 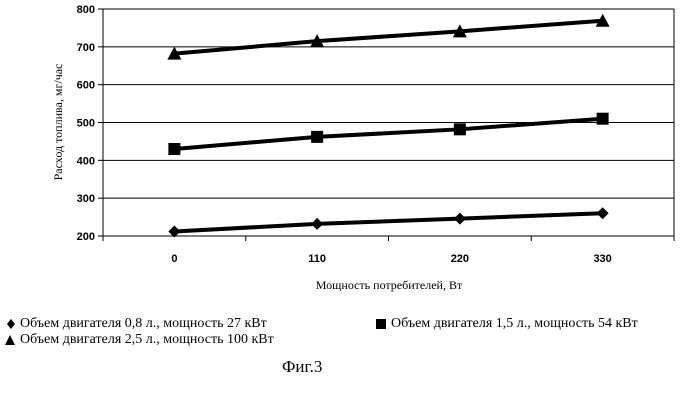 I want to click on y-axis-title: Расход топлива, мг/час, so click(x=58, y=122).